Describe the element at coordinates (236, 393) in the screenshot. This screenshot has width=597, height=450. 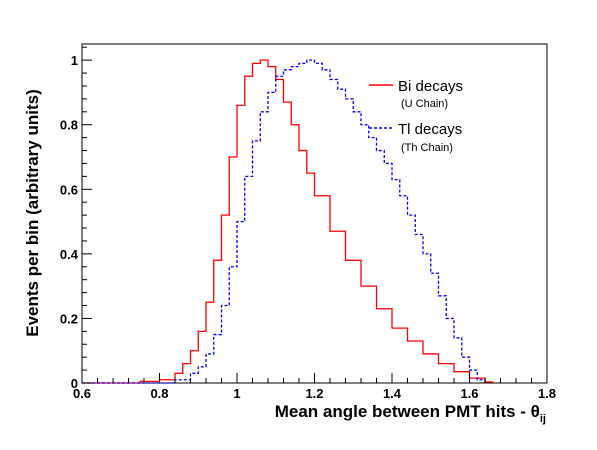
I see `x-tick-label: 1` at that location.